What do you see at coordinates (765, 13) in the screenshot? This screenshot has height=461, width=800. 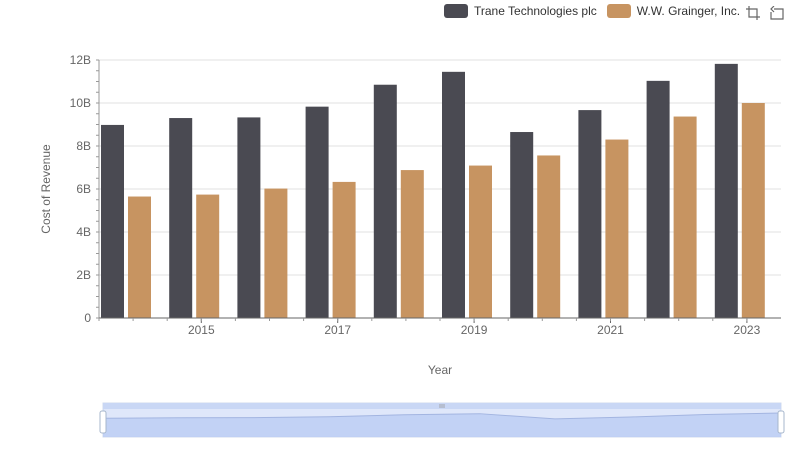 I see `toolbox` at bounding box center [765, 13].